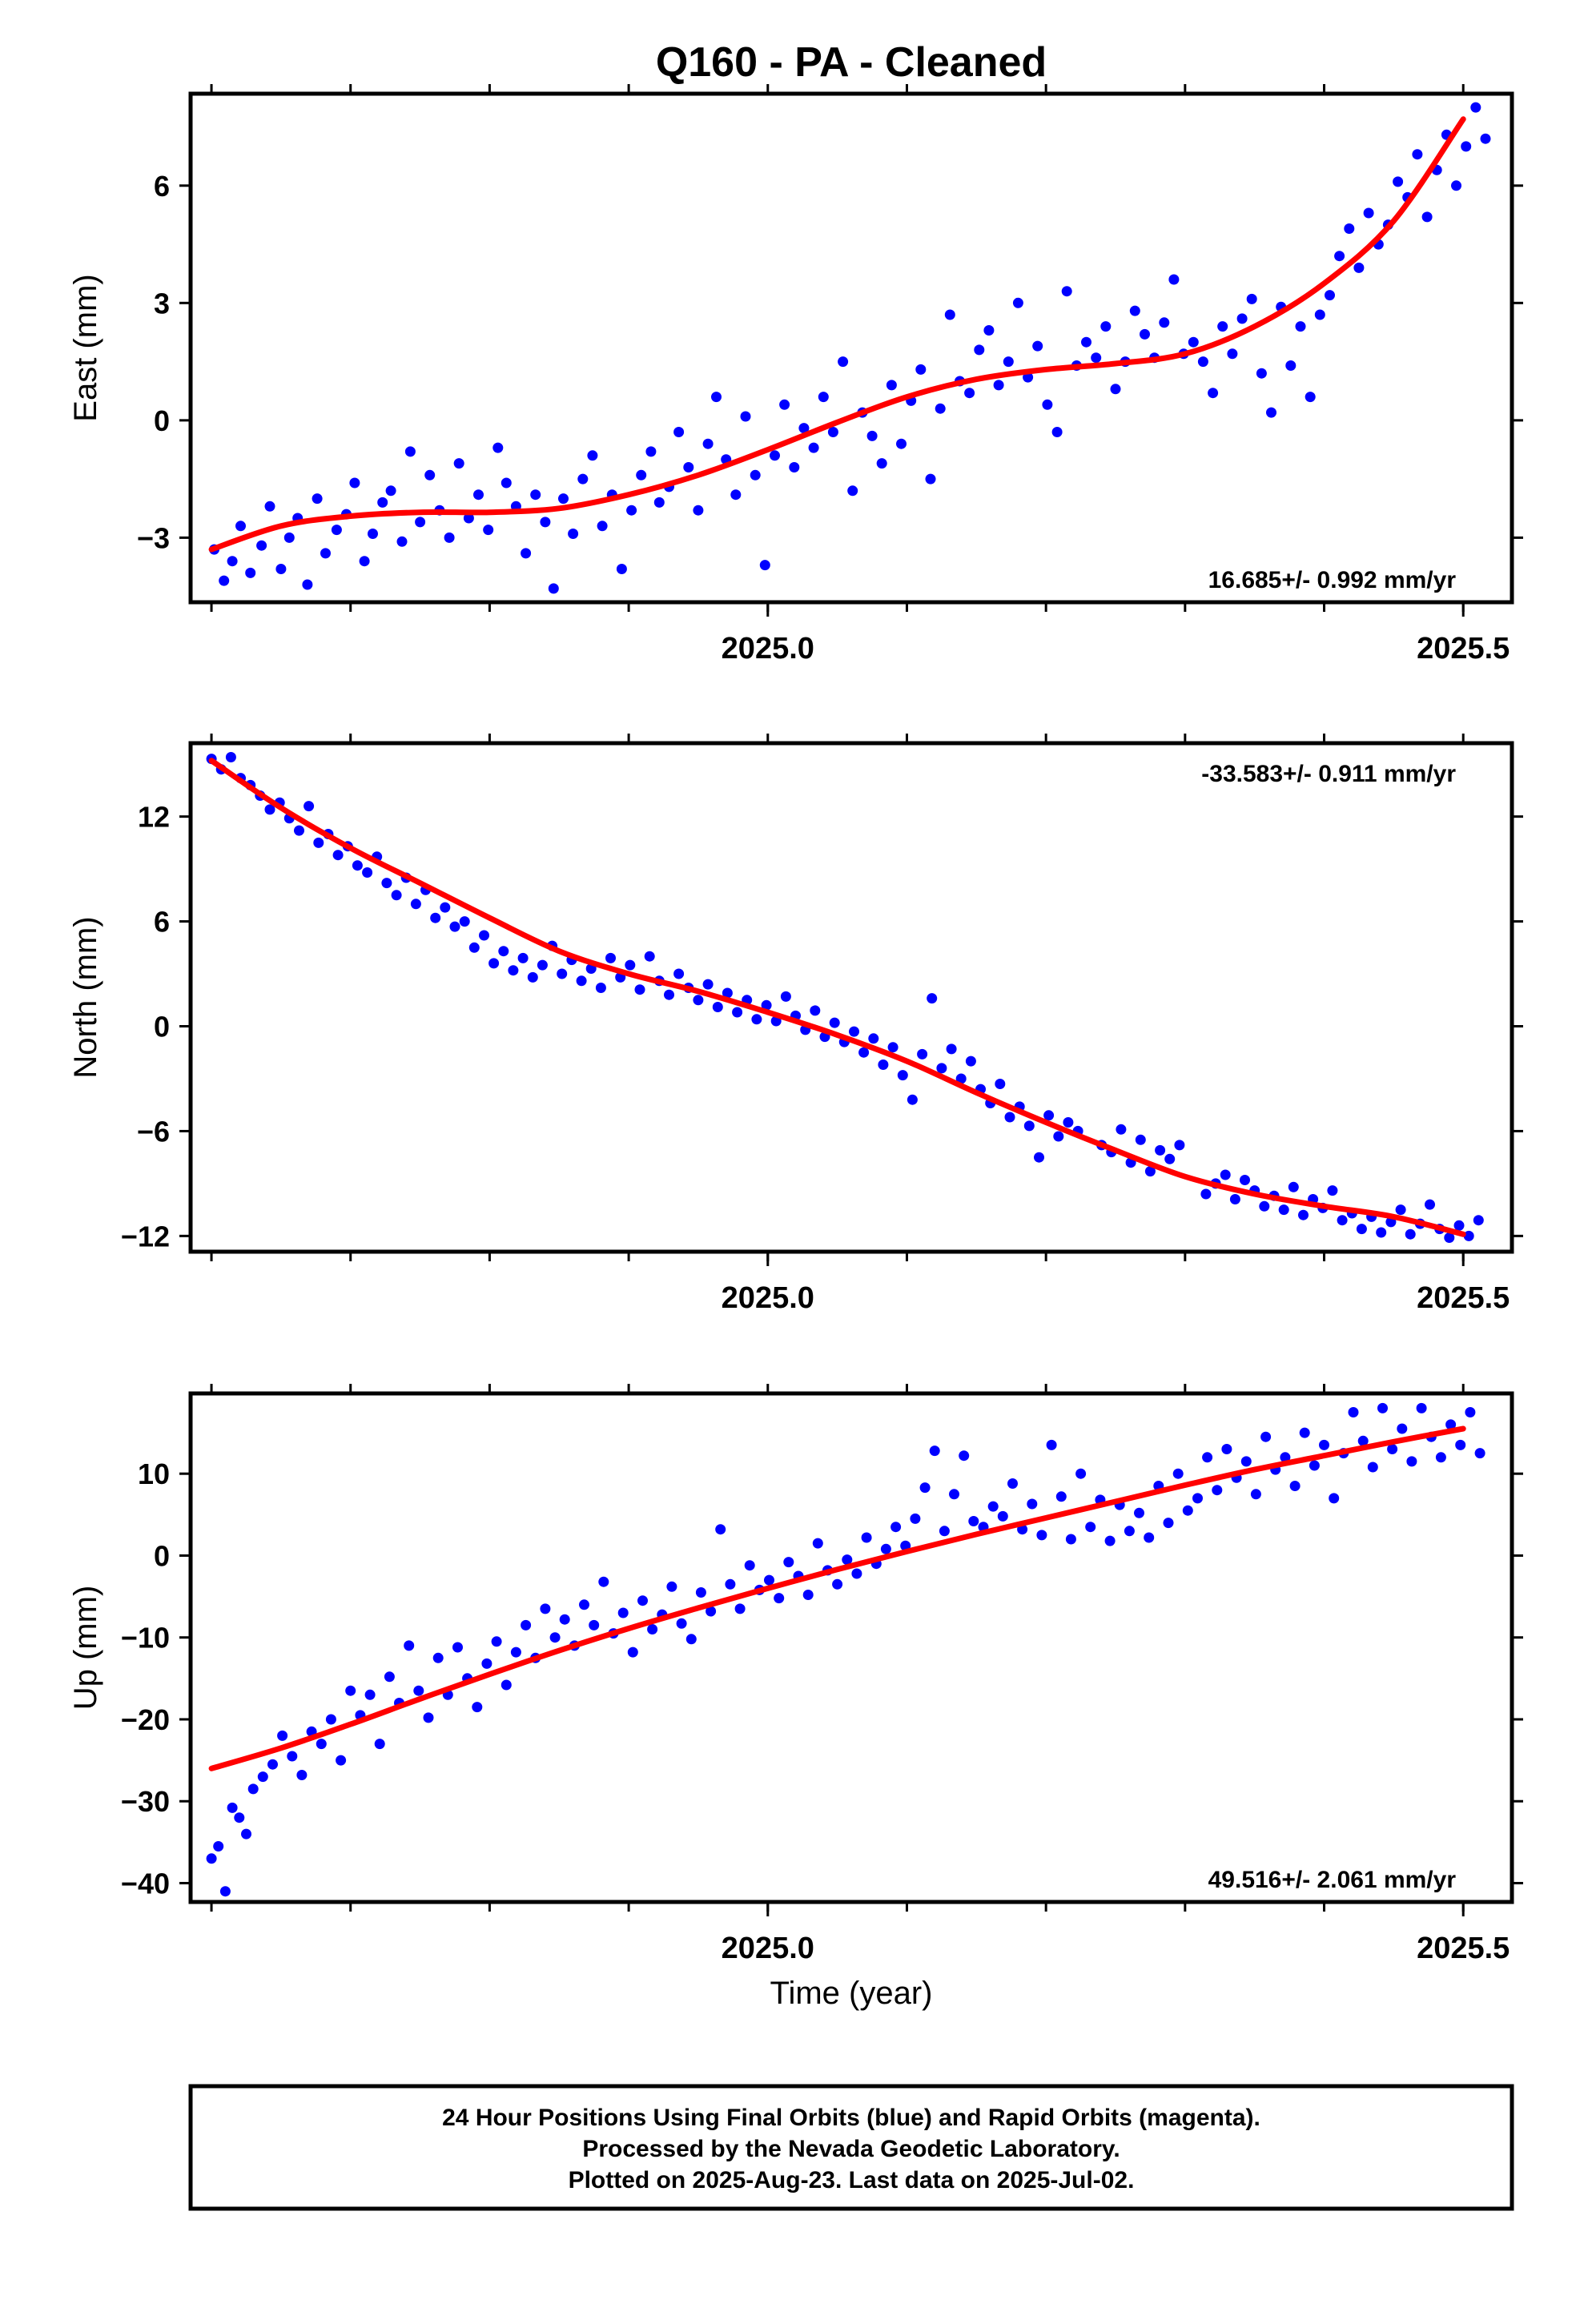 This screenshot has height=2324, width=1592. I want to click on chart-title: Q160 - PA - Cleaned, so click(852, 62).